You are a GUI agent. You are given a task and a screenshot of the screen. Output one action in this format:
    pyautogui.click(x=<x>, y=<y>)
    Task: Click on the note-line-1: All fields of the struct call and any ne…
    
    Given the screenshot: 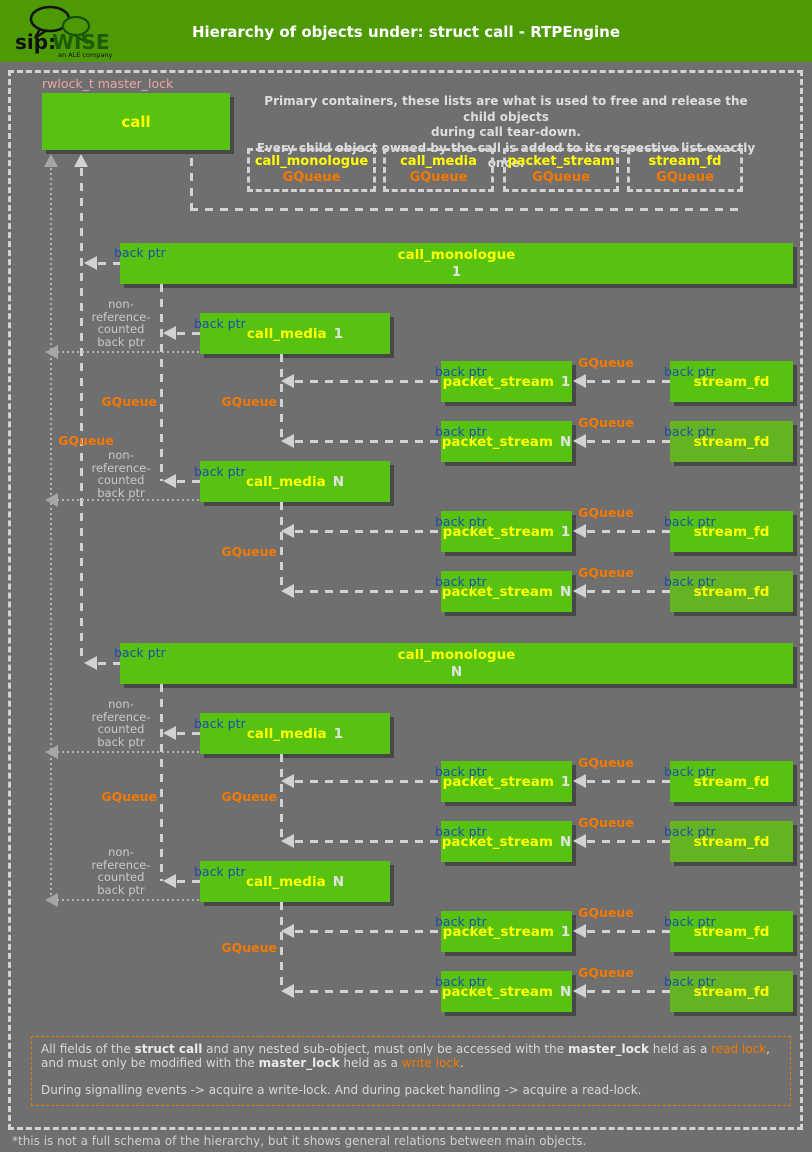 What is the action you would take?
    pyautogui.click(x=405, y=1049)
    